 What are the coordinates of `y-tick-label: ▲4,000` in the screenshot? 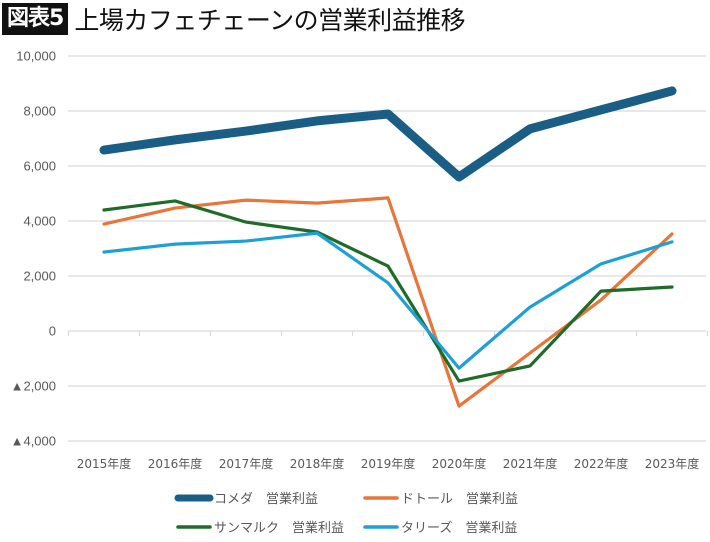 It's located at (33, 441).